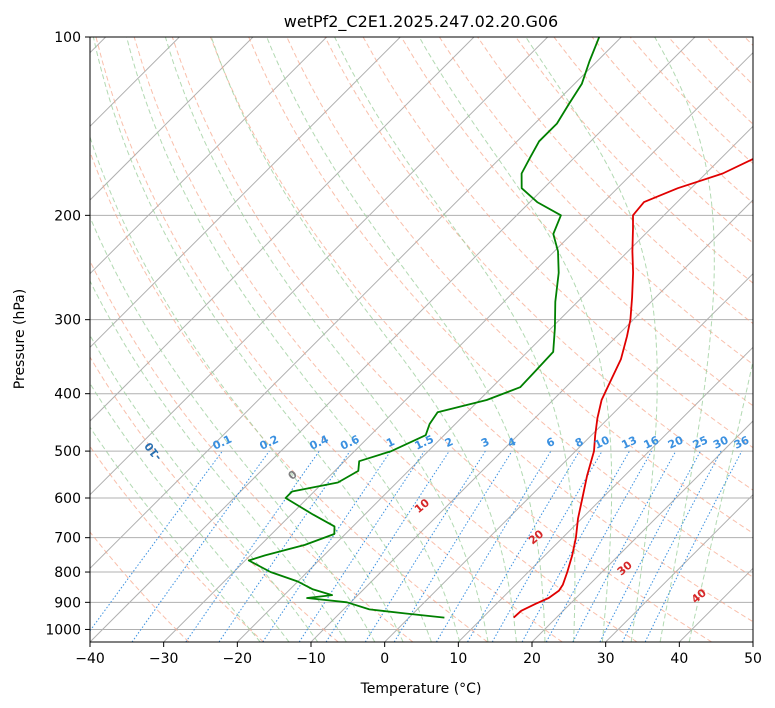 The height and width of the screenshot is (708, 775). I want to click on x-tick-label: −20, so click(238, 659).